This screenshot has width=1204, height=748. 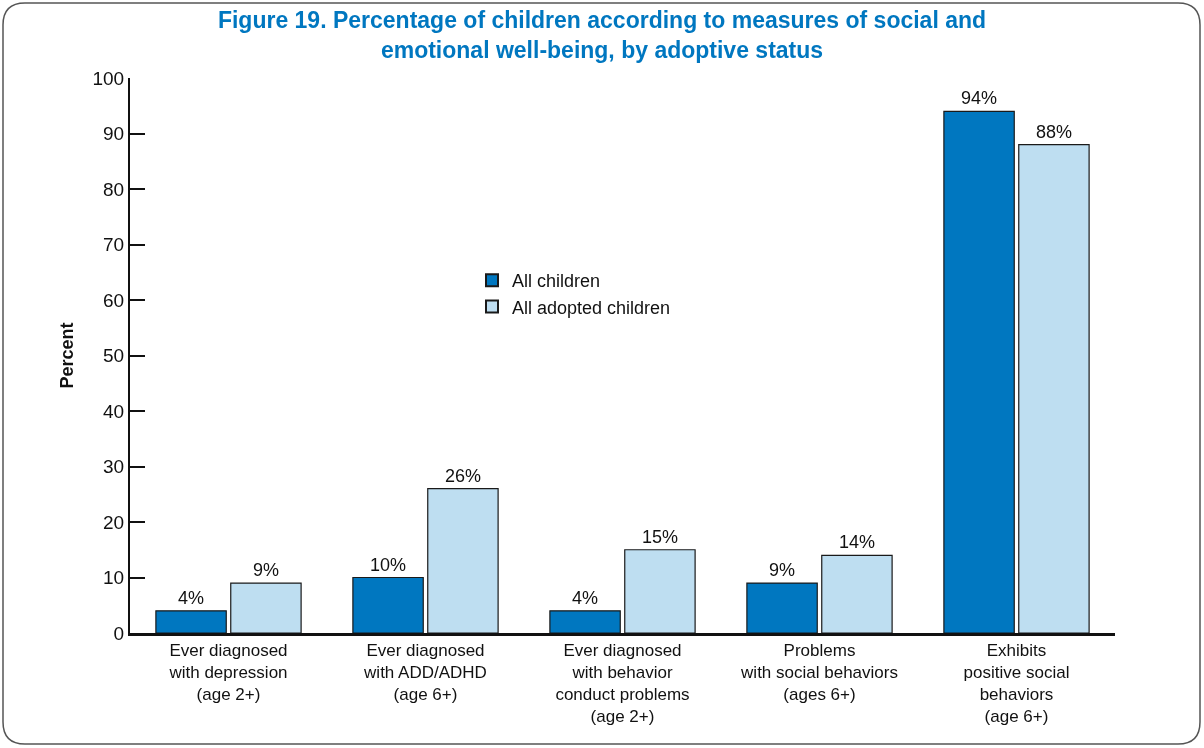 What do you see at coordinates (659, 536) in the screenshot?
I see `data-label: 15%` at bounding box center [659, 536].